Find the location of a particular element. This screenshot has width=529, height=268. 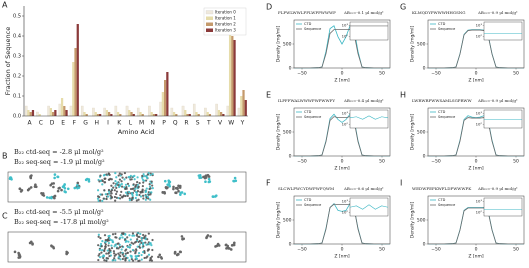

x-tick-label: V is located at coordinates (220, 123).